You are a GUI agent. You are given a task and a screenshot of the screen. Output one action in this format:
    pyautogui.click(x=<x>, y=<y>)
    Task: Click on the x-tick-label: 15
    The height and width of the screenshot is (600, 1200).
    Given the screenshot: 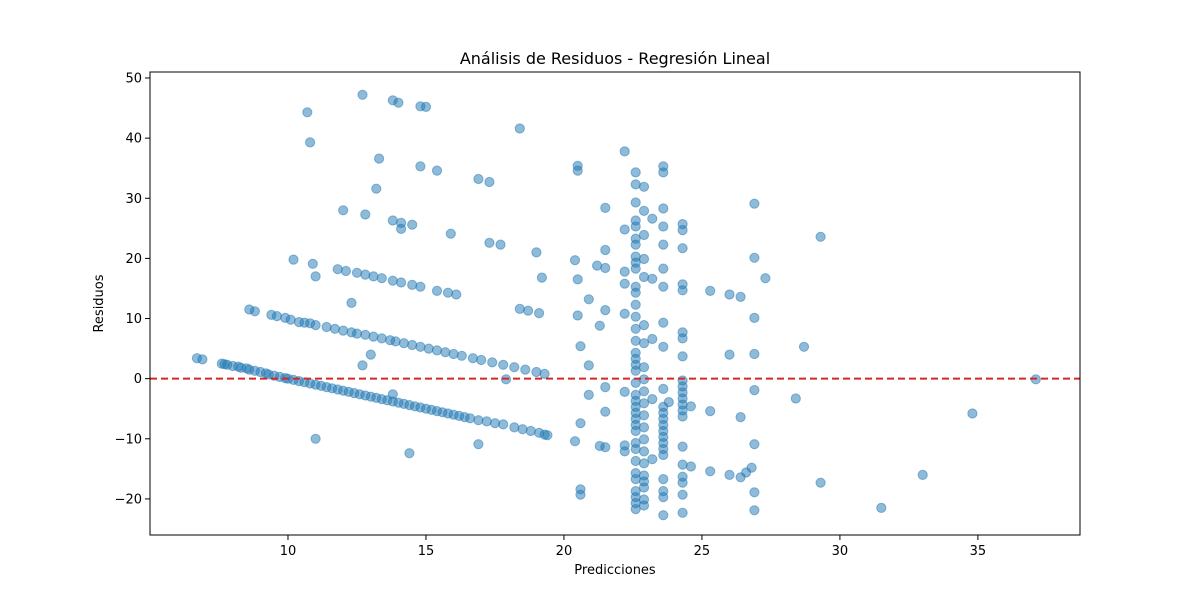 What is the action you would take?
    pyautogui.click(x=426, y=551)
    